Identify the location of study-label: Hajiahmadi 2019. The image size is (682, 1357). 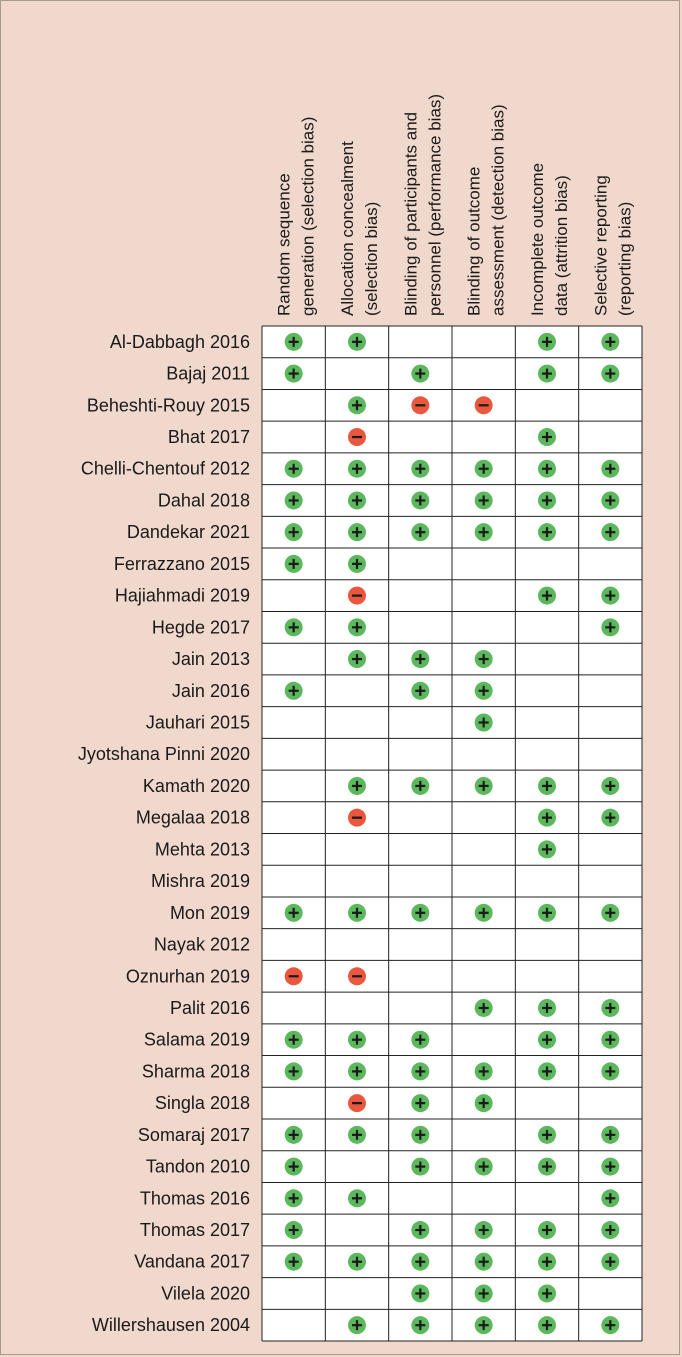
(182, 596).